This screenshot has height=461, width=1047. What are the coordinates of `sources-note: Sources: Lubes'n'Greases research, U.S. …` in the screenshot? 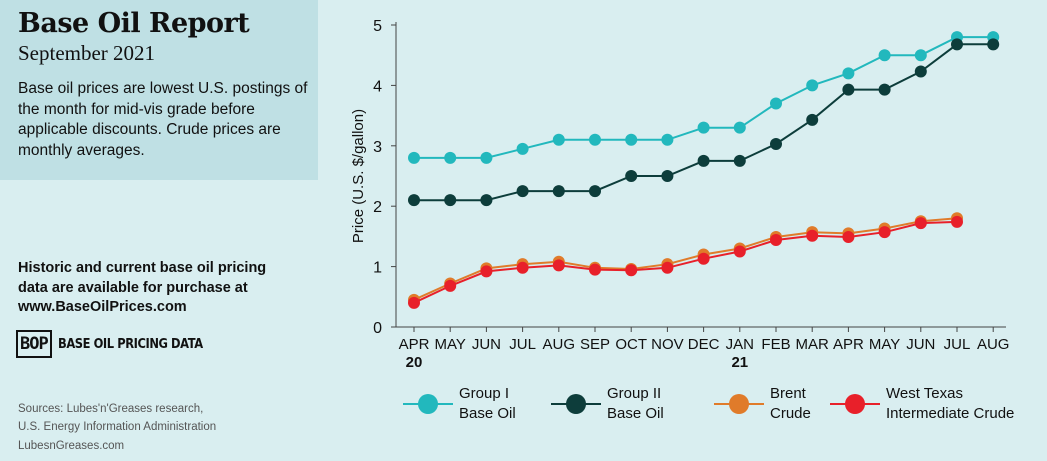 It's located at (117, 418).